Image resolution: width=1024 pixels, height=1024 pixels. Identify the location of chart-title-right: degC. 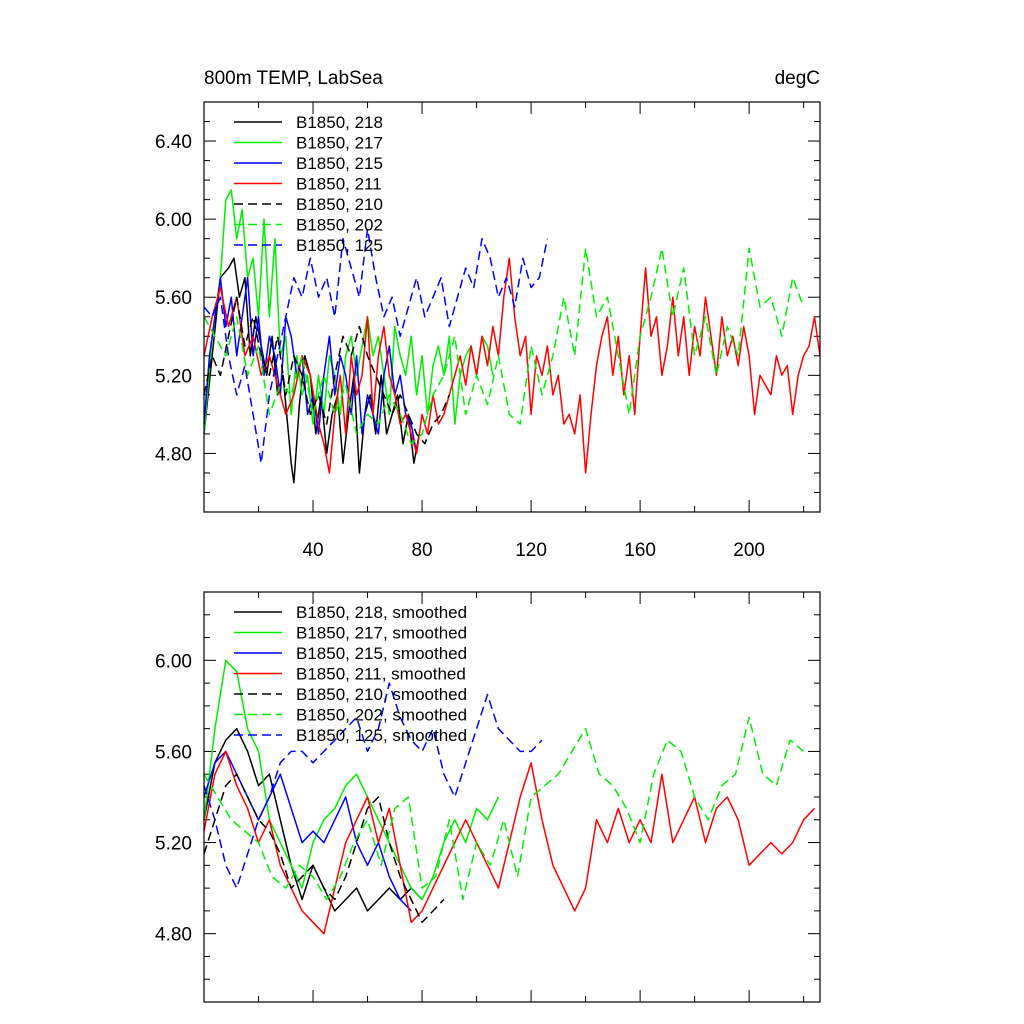
(797, 78).